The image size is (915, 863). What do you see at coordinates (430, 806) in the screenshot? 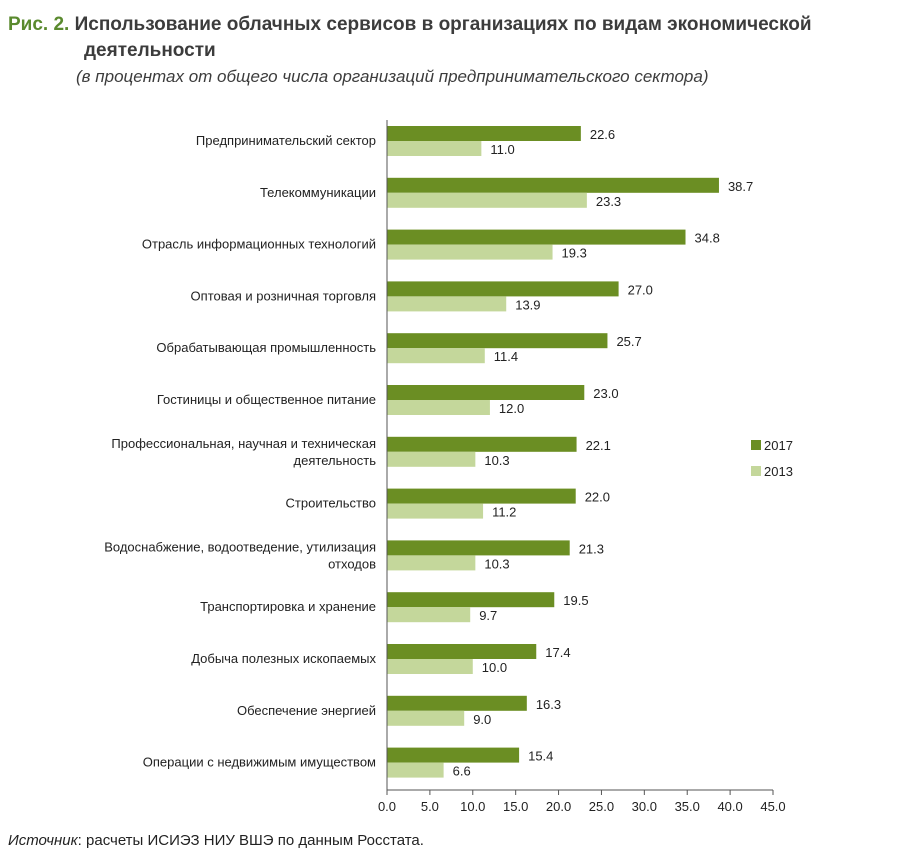
I see `x-tick-label: 5.0` at bounding box center [430, 806].